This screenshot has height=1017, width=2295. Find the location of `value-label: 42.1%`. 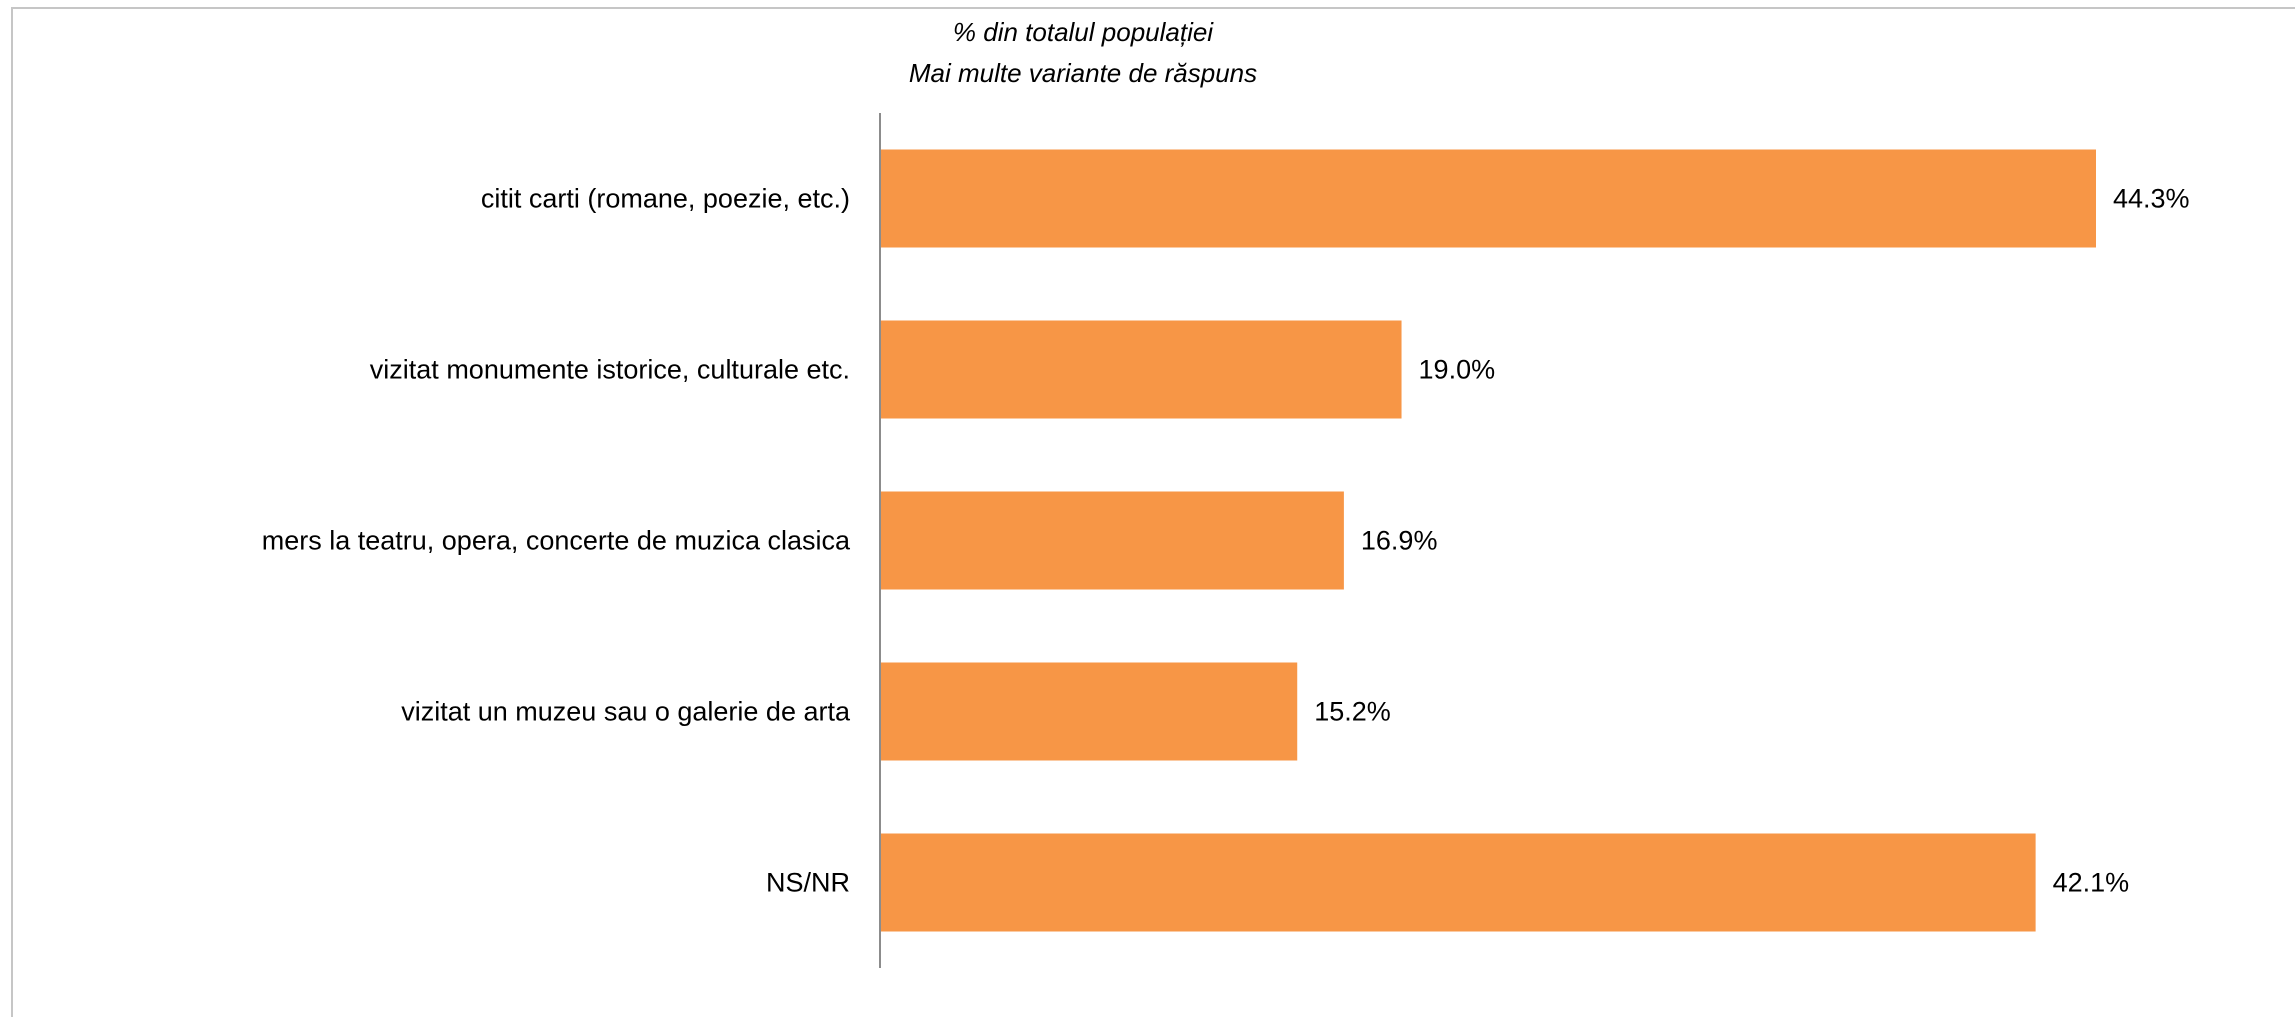

value-label: 42.1% is located at coordinates (2091, 883).